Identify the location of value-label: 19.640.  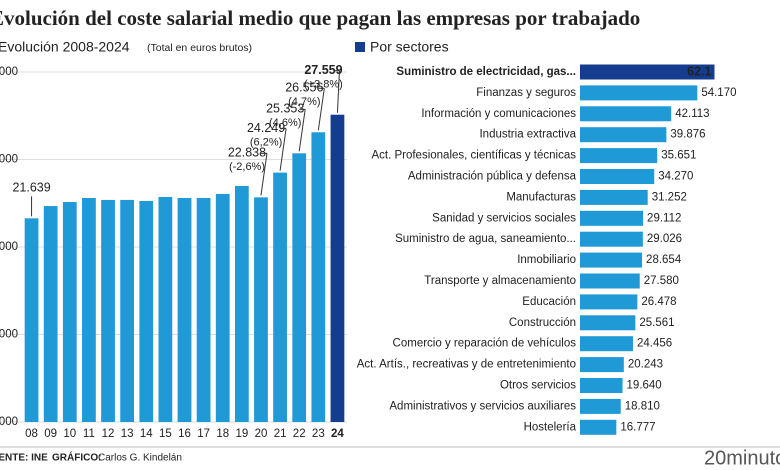
(644, 386).